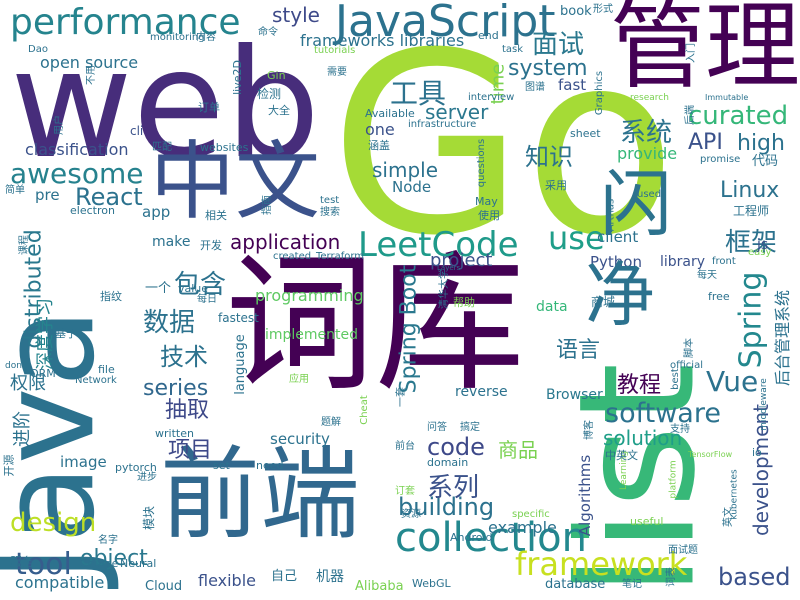 This screenshot has height=600, width=800. What do you see at coordinates (446, 507) in the screenshot?
I see `word-building: building` at bounding box center [446, 507].